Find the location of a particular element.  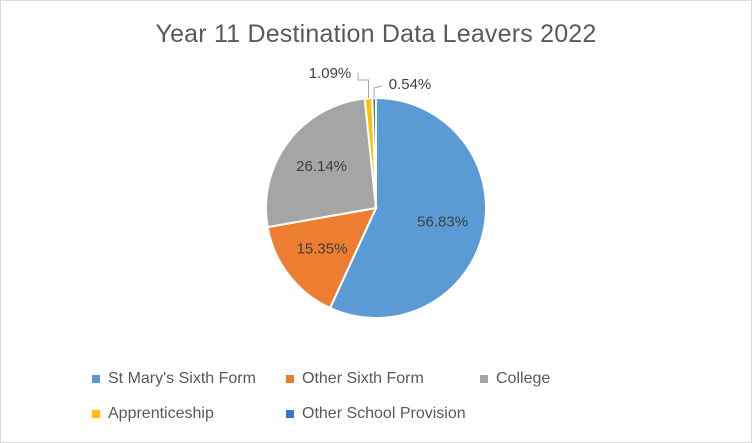

legend-item-other-sixth-form: Other Sixth Form is located at coordinates (355, 379).